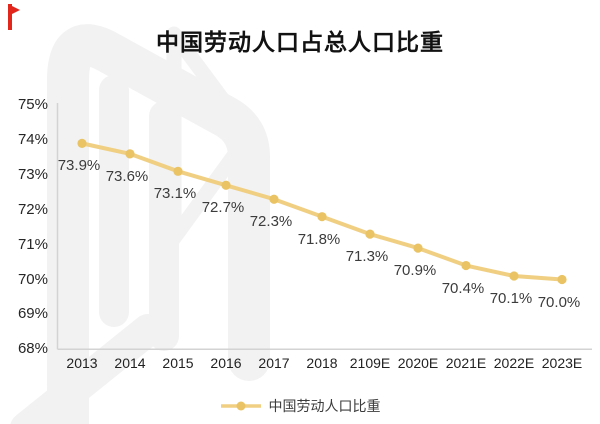 The height and width of the screenshot is (424, 600). What do you see at coordinates (32, 314) in the screenshot?
I see `y-axis-tick: 69%` at bounding box center [32, 314].